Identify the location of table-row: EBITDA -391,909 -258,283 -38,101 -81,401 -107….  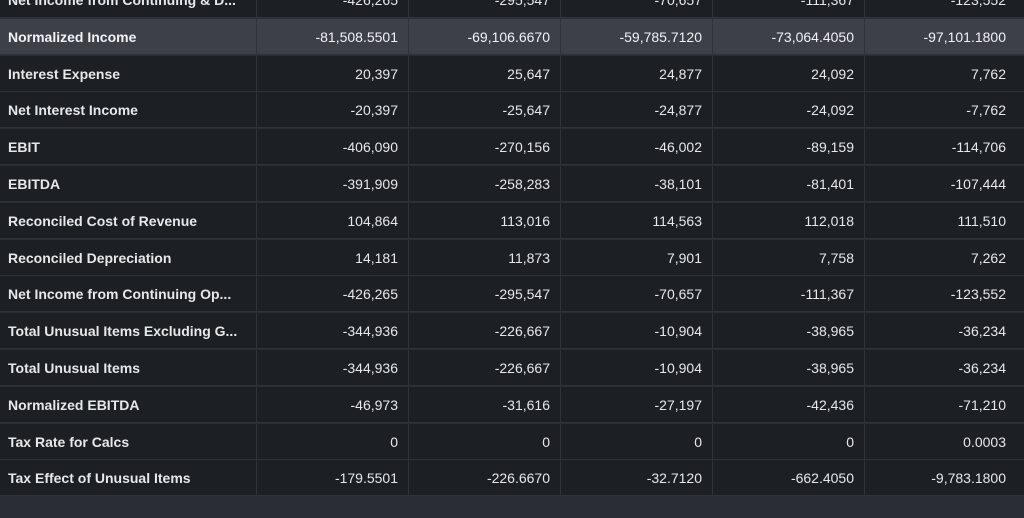
(512, 184).